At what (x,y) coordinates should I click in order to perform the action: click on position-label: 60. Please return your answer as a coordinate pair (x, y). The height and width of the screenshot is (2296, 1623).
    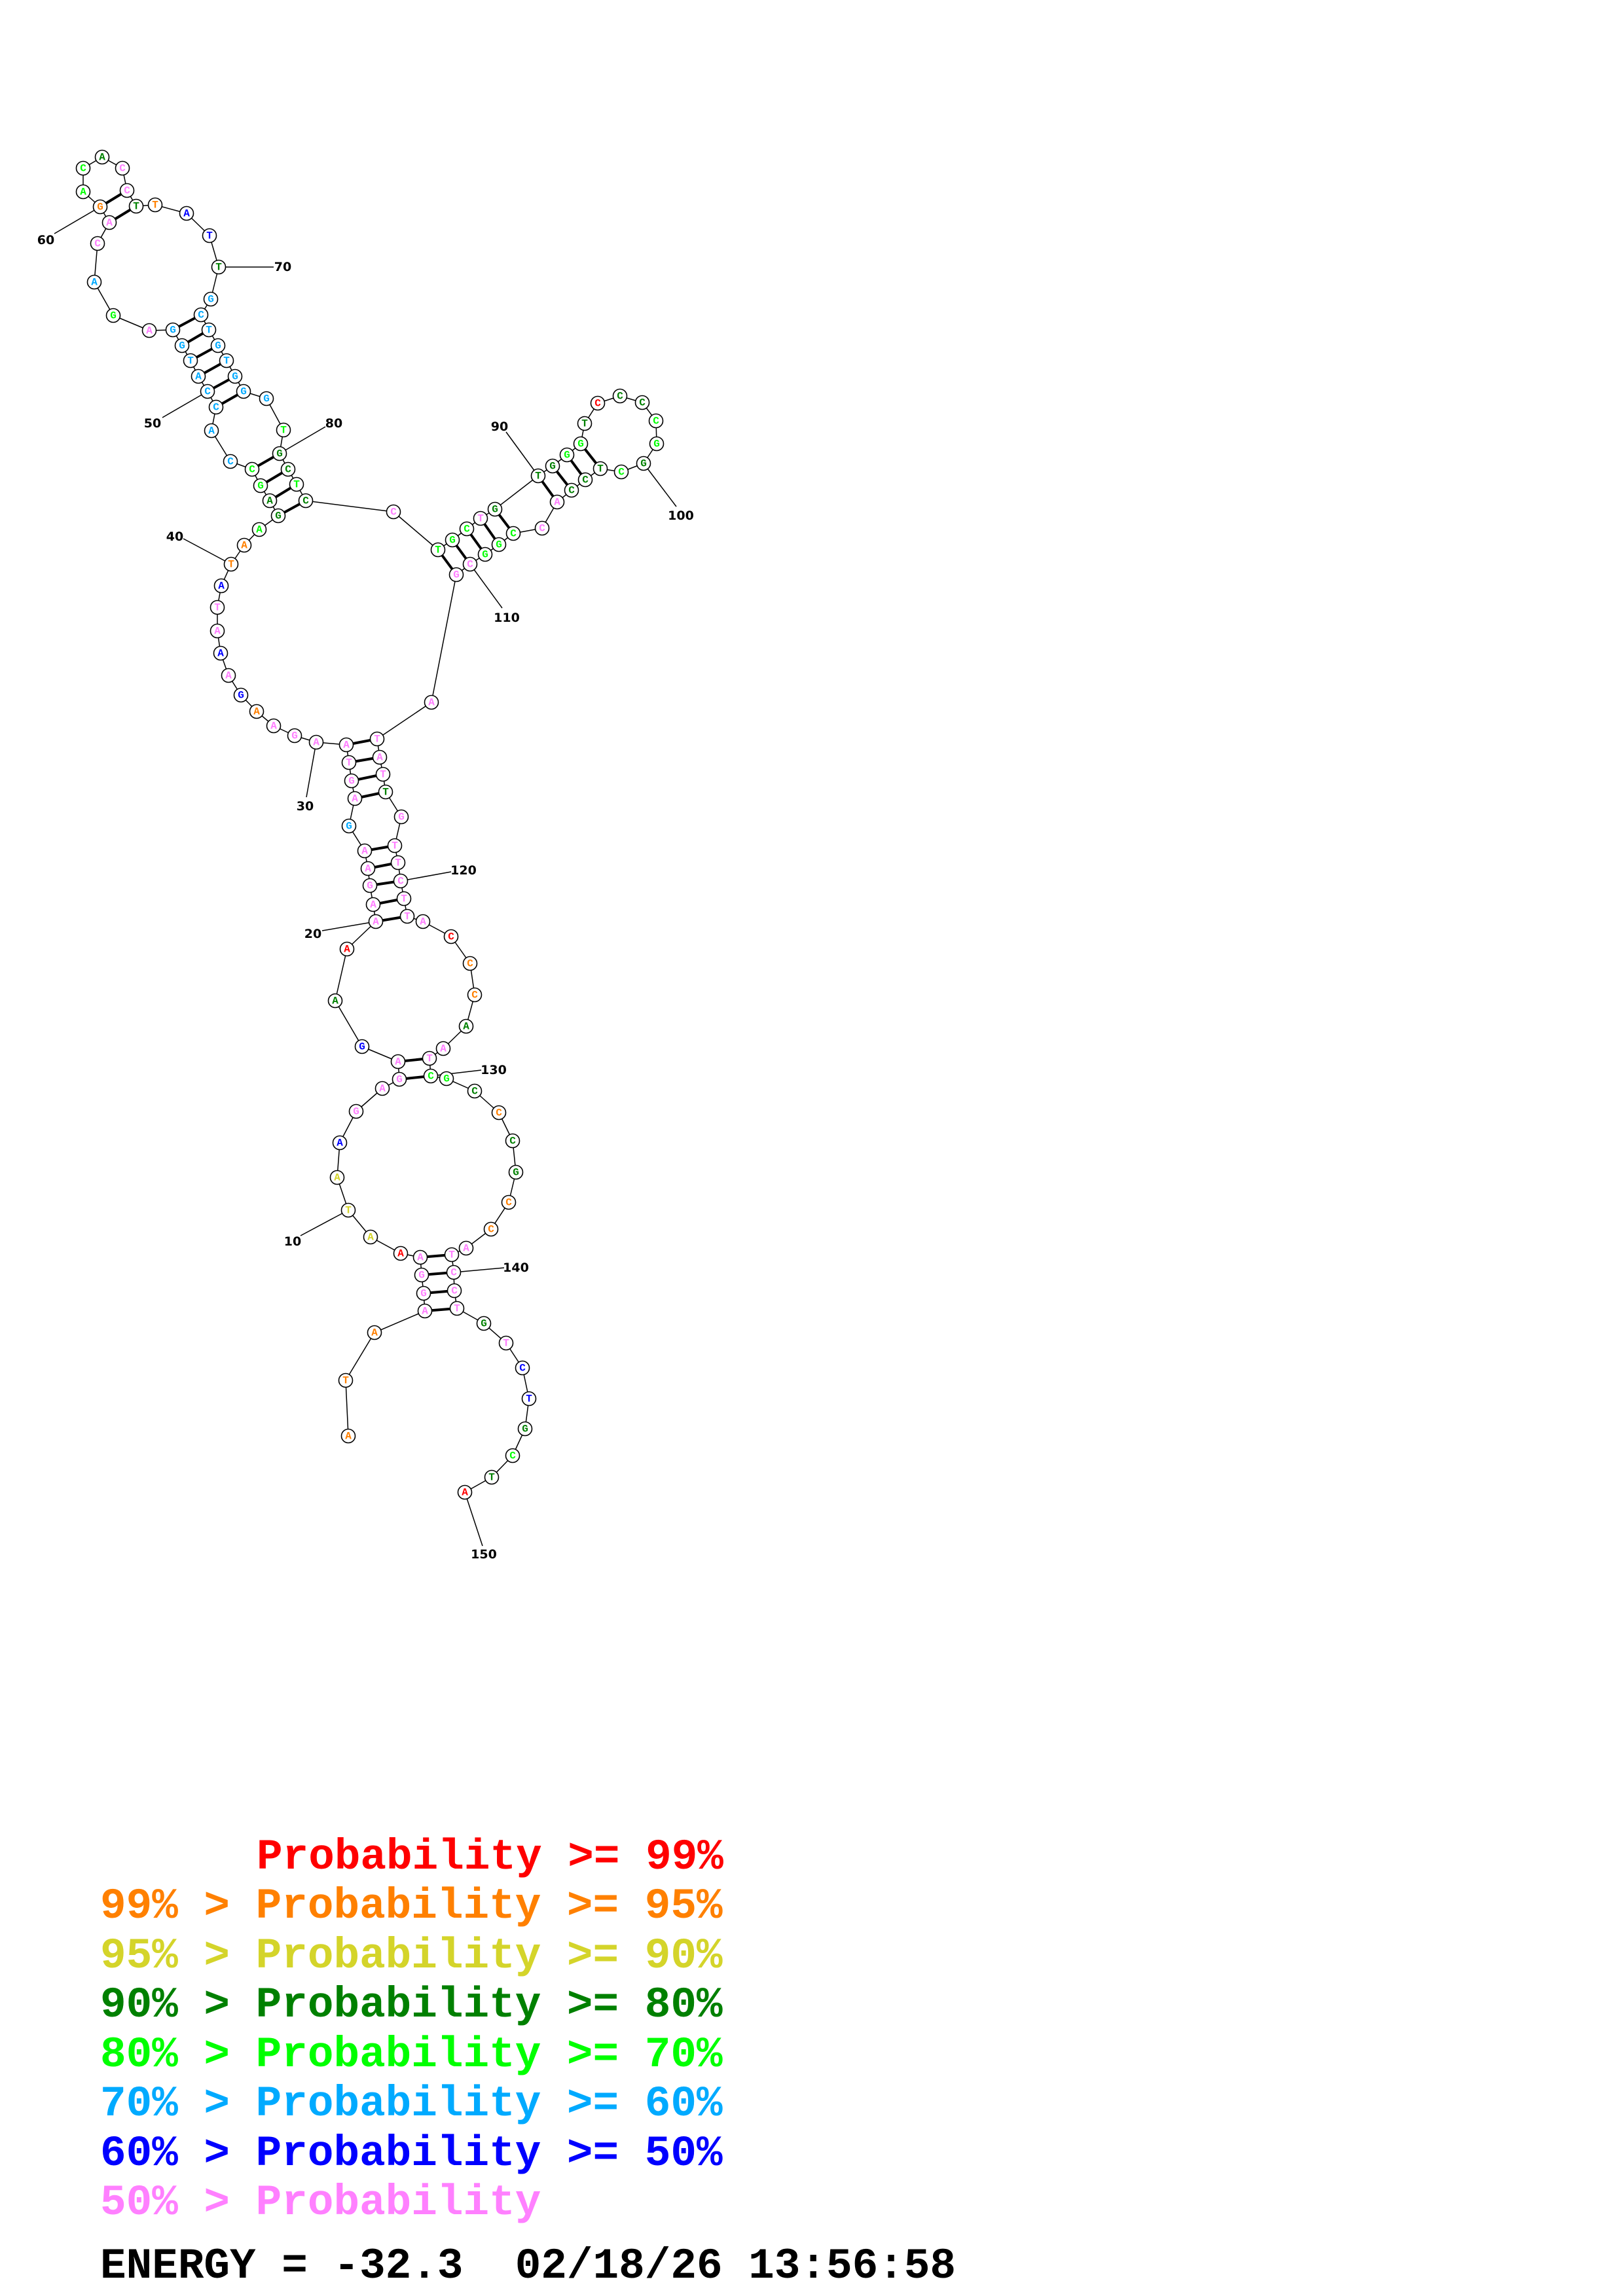
    Looking at the image, I should click on (45, 240).